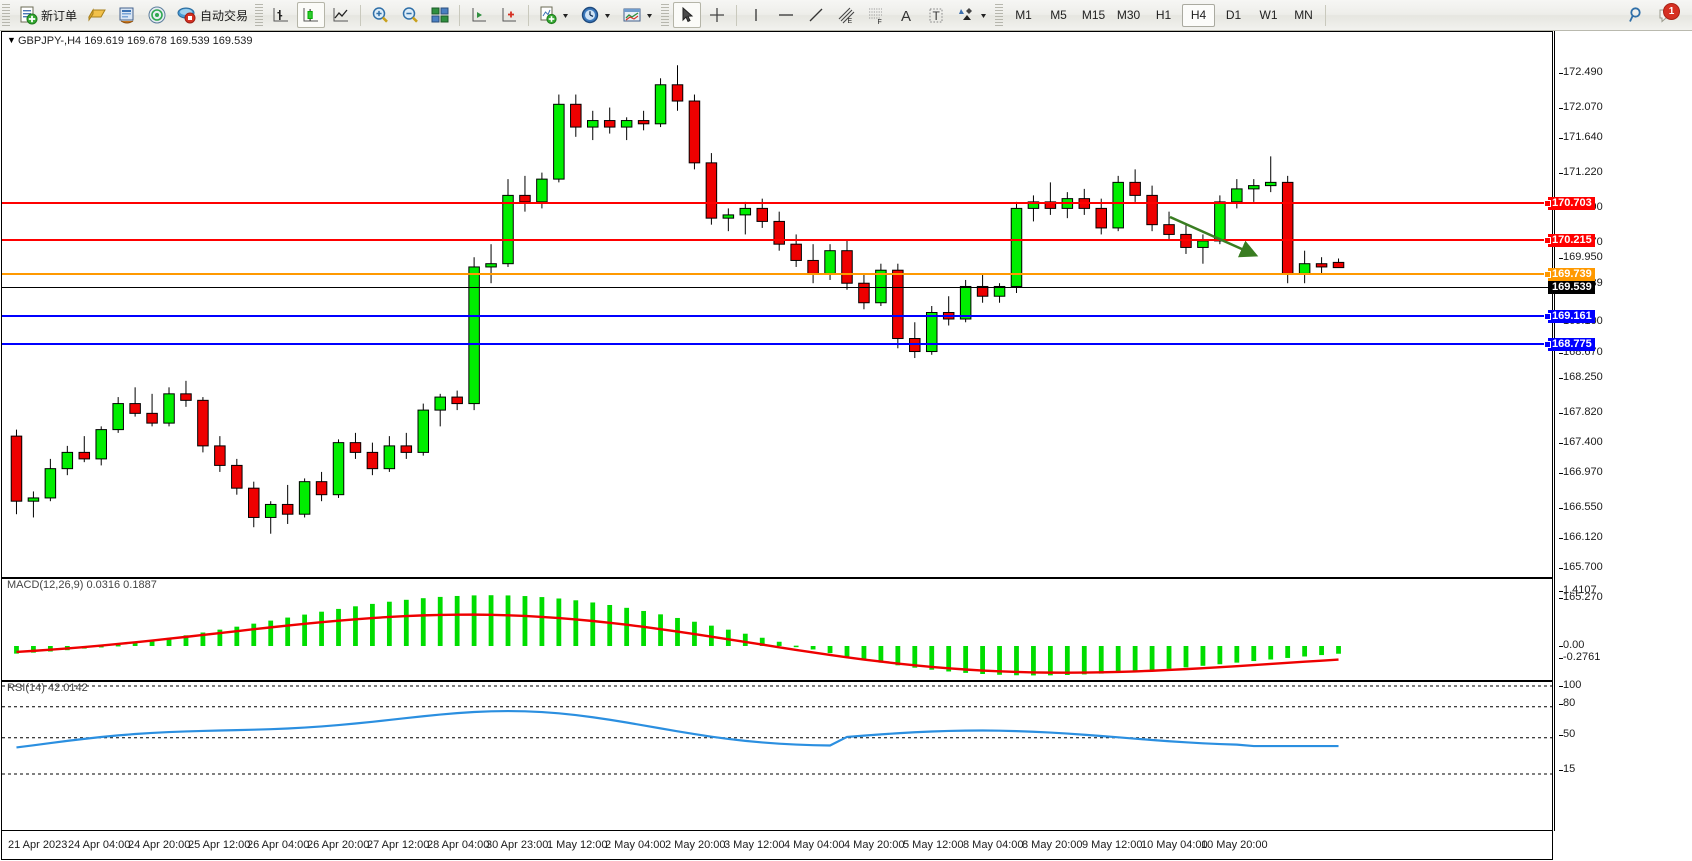 Image resolution: width=1692 pixels, height=861 pixels. I want to click on time-tick: 2 May 20:00, so click(695, 845).